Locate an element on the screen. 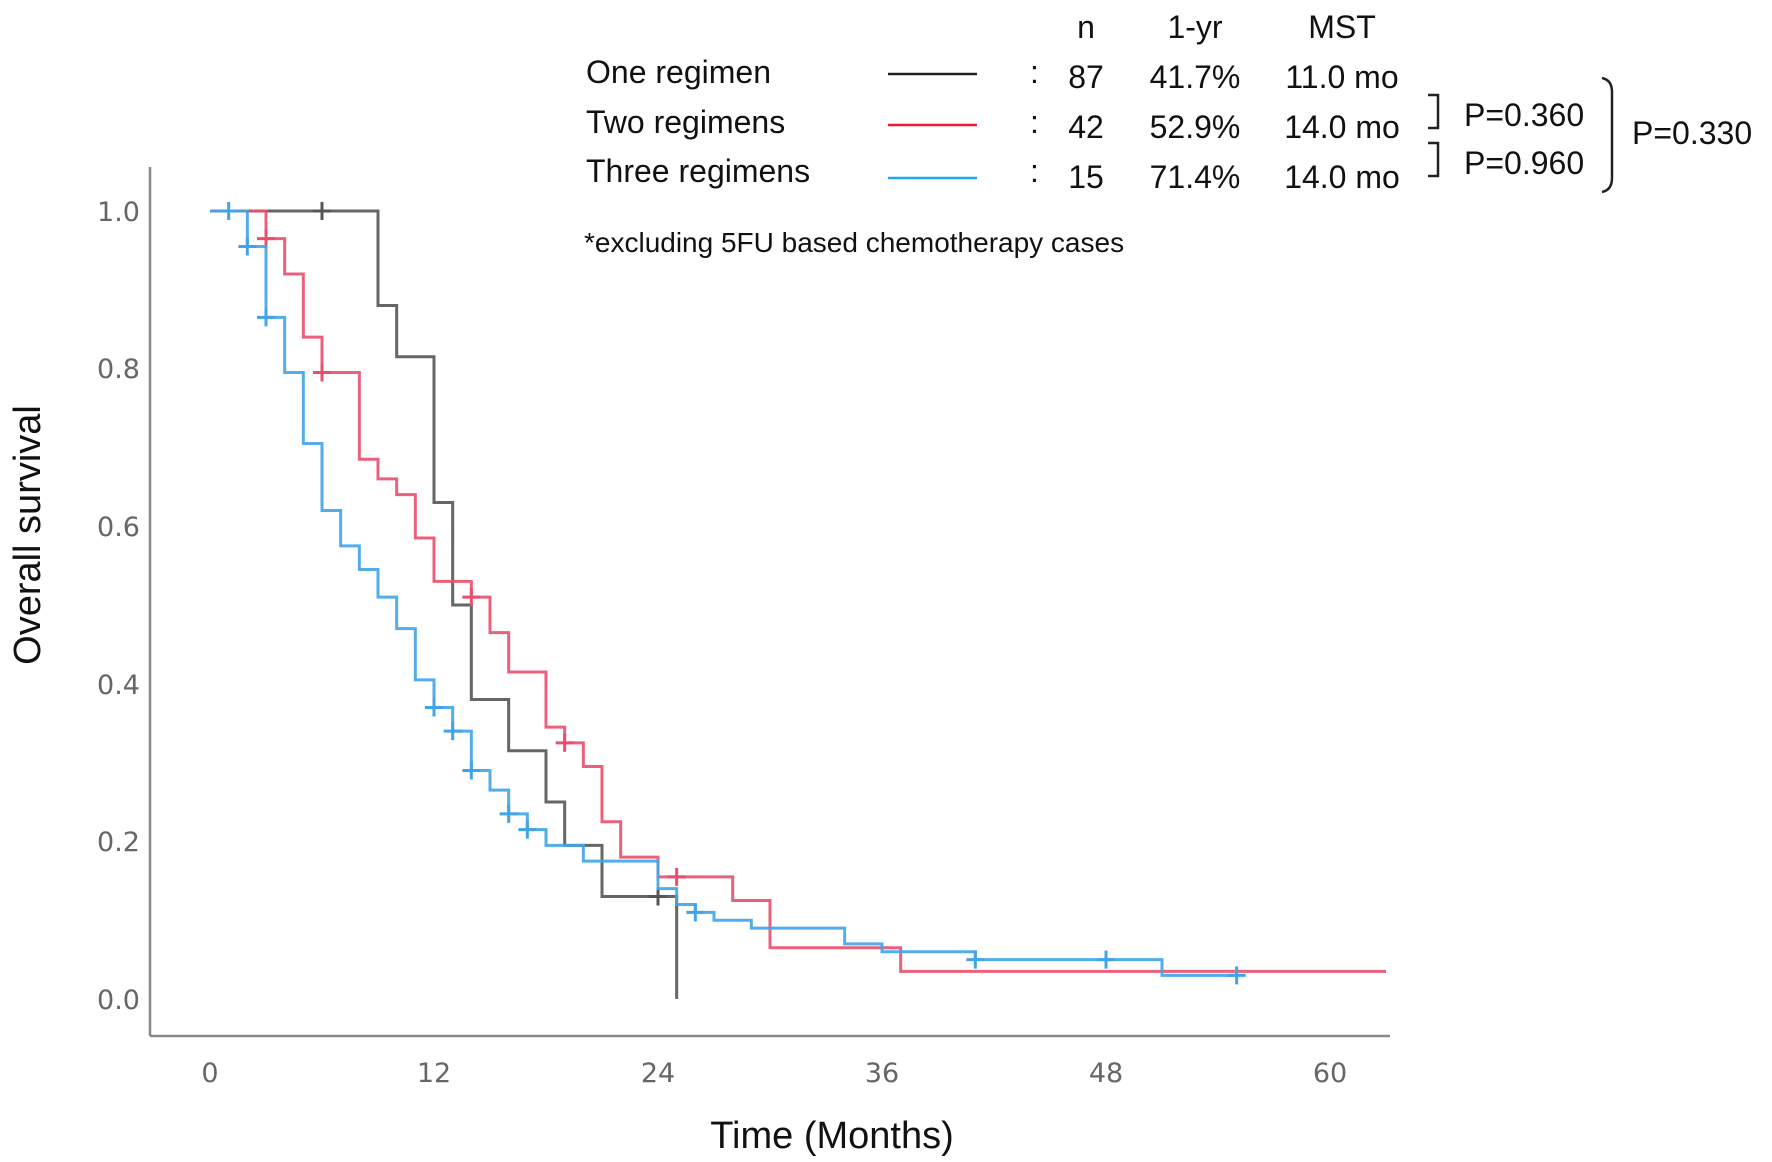  x-tick-label: 60 is located at coordinates (1330, 1073).